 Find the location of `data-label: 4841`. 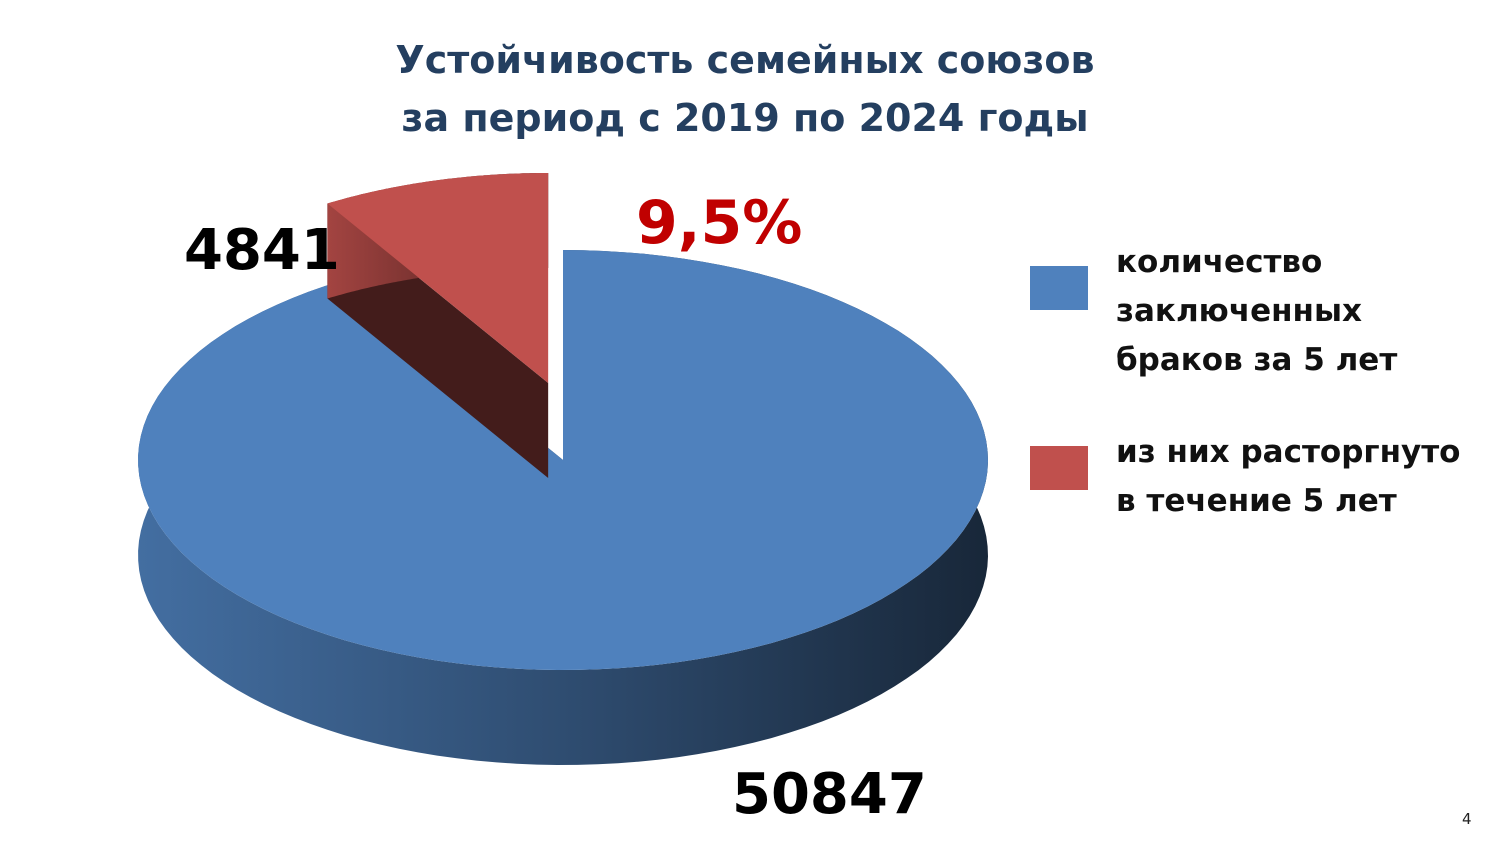

data-label: 4841 is located at coordinates (262, 250).